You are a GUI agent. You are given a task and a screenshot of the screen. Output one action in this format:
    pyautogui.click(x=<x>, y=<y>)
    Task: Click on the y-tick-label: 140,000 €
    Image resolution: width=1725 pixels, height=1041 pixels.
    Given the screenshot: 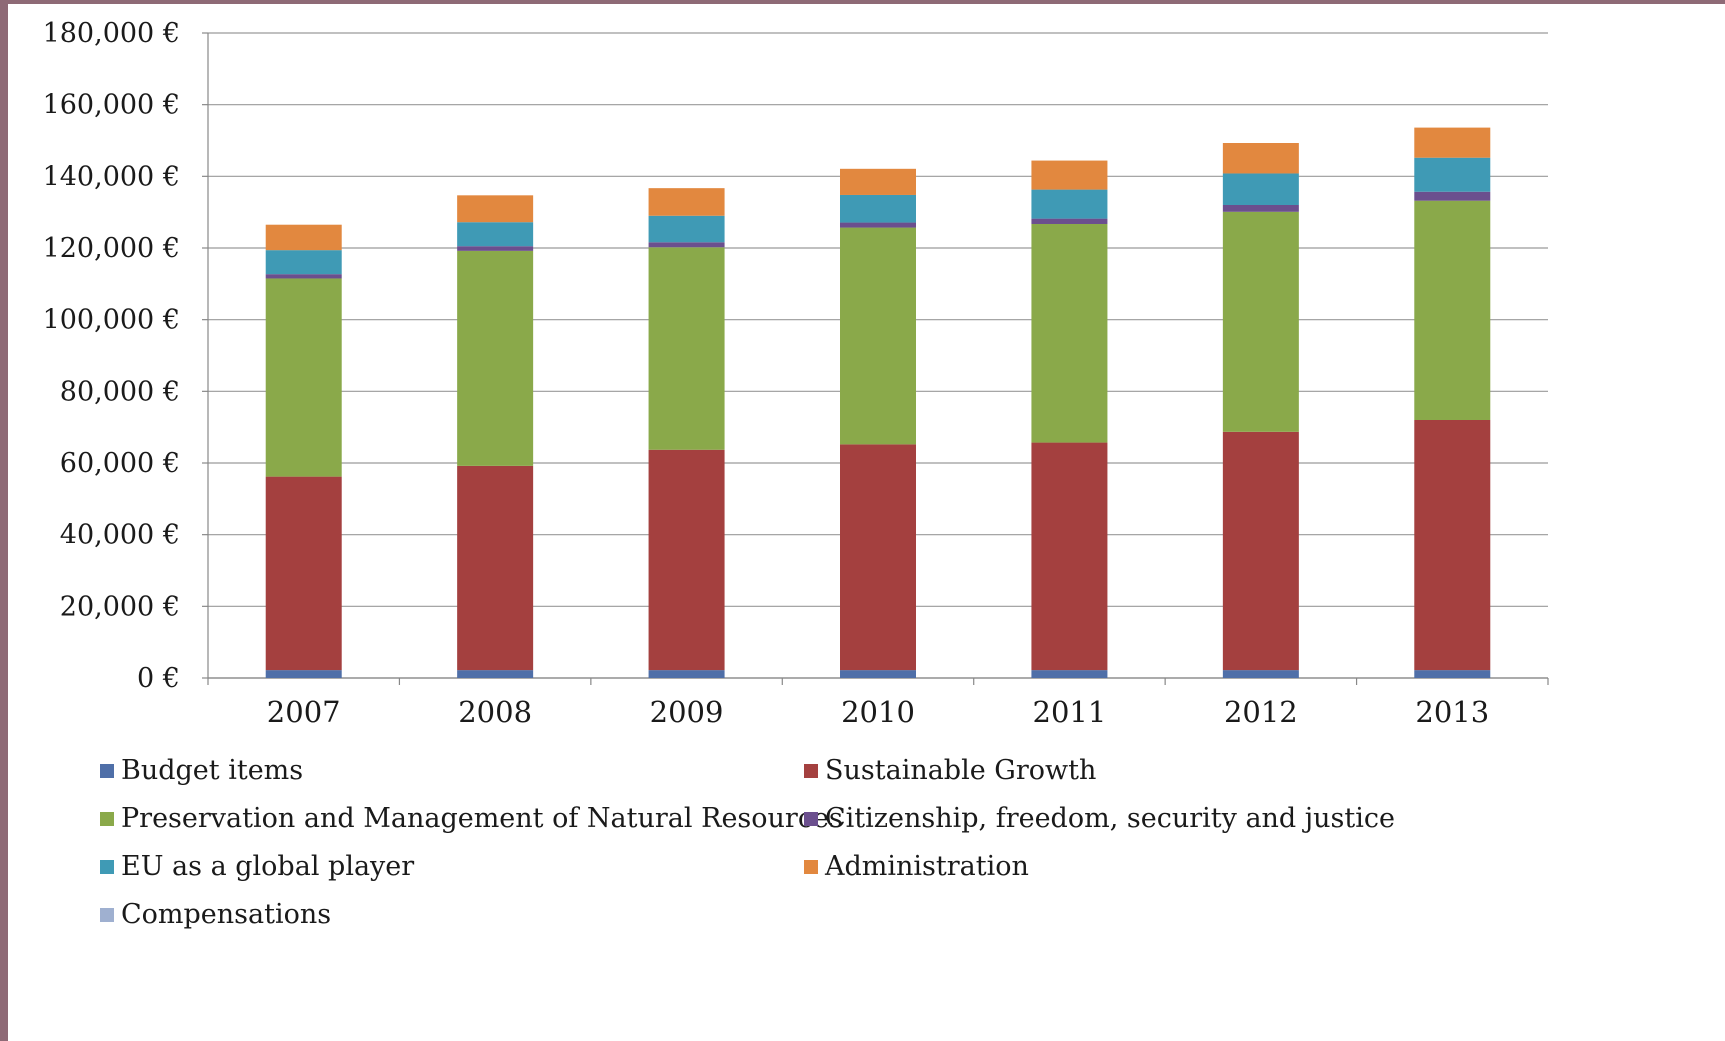 What is the action you would take?
    pyautogui.click(x=111, y=176)
    